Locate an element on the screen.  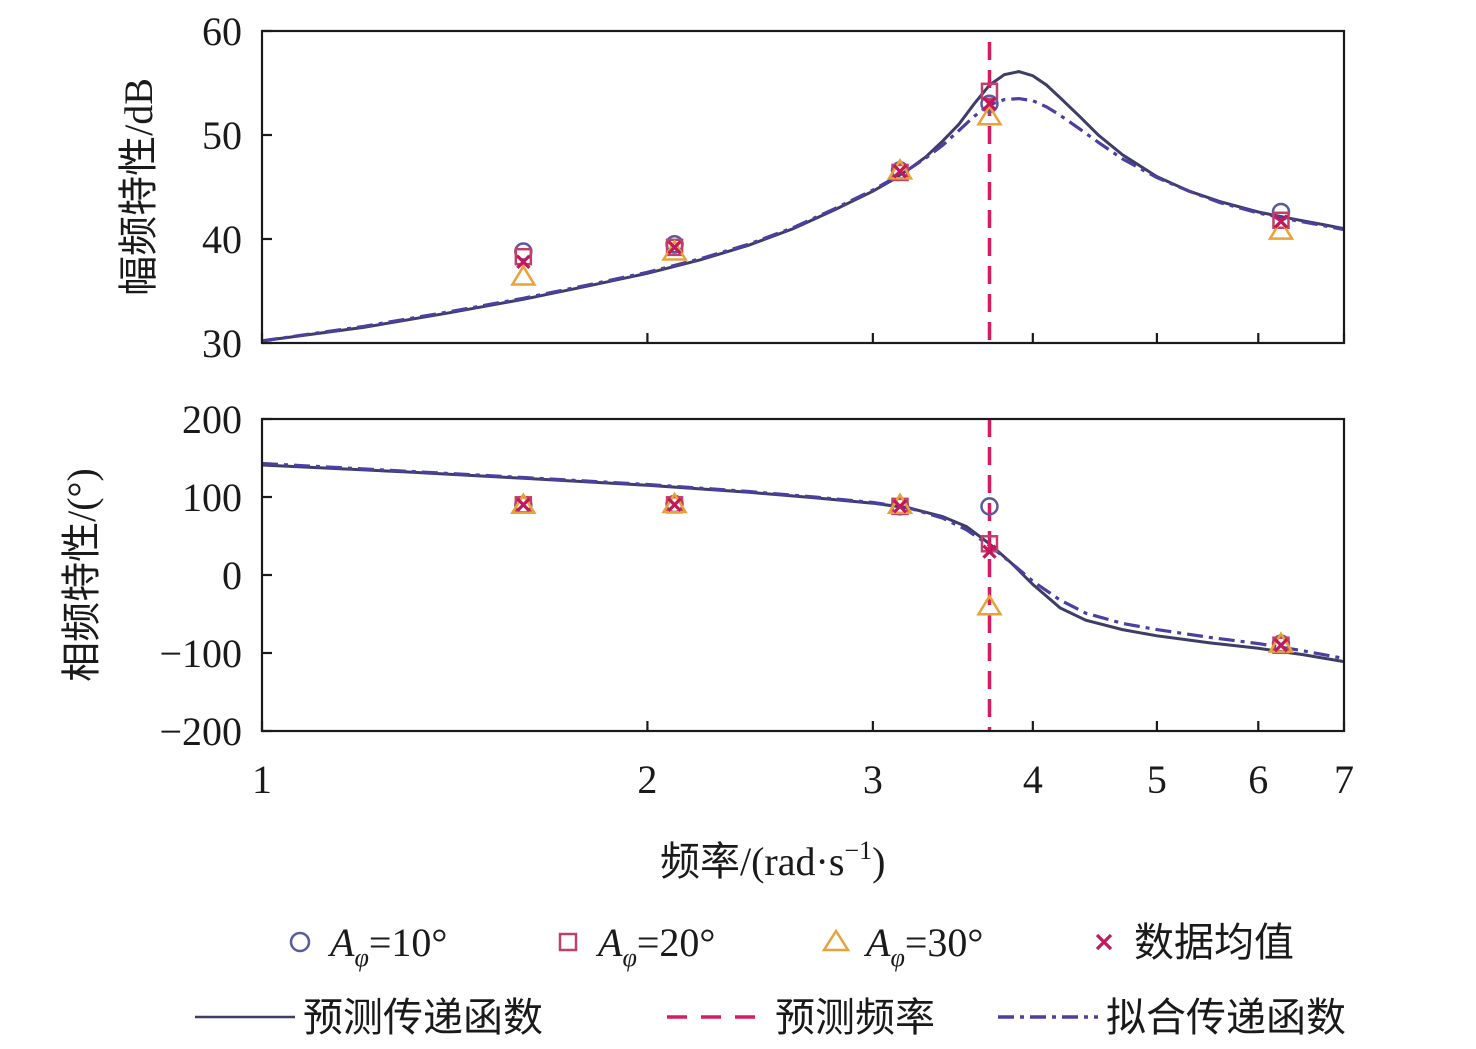
x-tick-label: 7 is located at coordinates (1344, 779).